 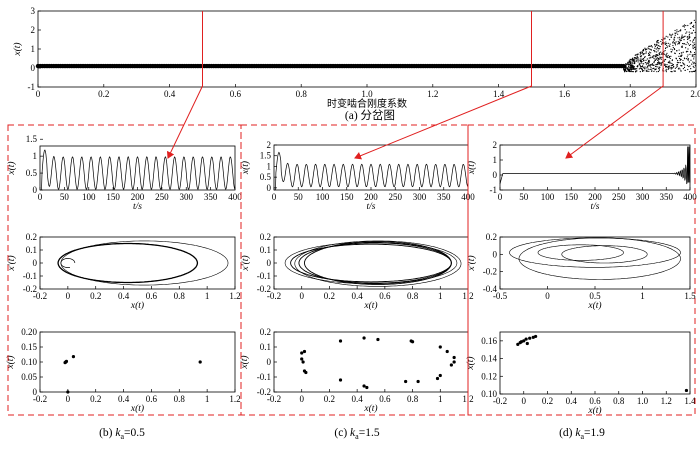 I want to click on x-tick-label: 0.6, so click(x=595, y=401).